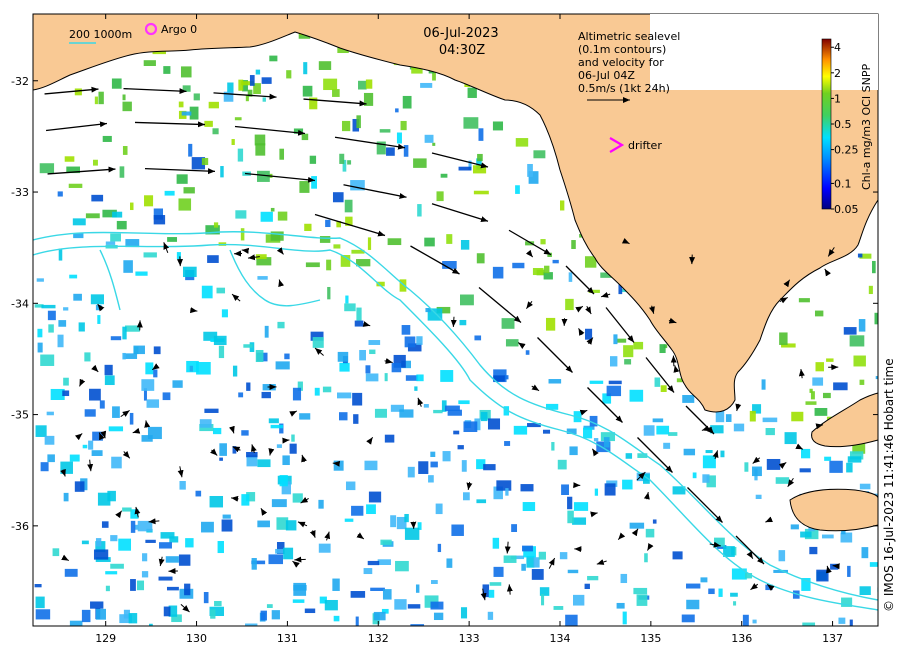 The image size is (900, 660). Describe the element at coordinates (20, 81) in the screenshot. I see `y-tick-label: -32` at that location.